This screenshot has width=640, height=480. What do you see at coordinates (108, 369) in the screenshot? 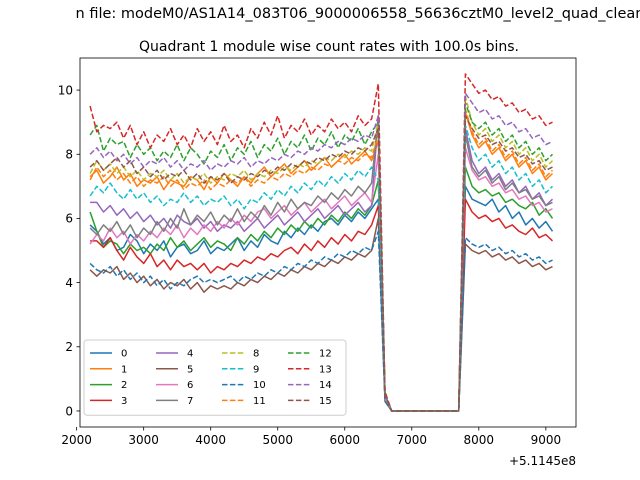
I see `legend-entry-1: 1` at bounding box center [108, 369].